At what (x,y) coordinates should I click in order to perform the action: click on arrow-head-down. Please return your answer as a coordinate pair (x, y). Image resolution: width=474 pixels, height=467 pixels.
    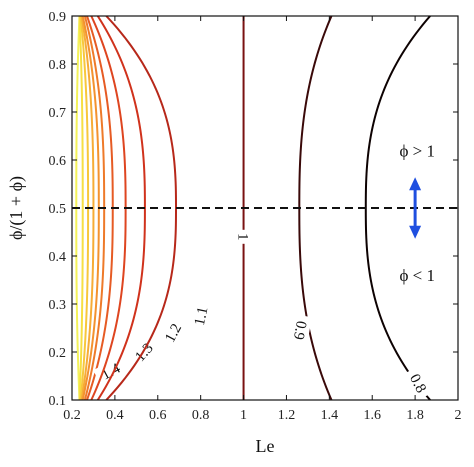
    Looking at the image, I should click on (415, 232).